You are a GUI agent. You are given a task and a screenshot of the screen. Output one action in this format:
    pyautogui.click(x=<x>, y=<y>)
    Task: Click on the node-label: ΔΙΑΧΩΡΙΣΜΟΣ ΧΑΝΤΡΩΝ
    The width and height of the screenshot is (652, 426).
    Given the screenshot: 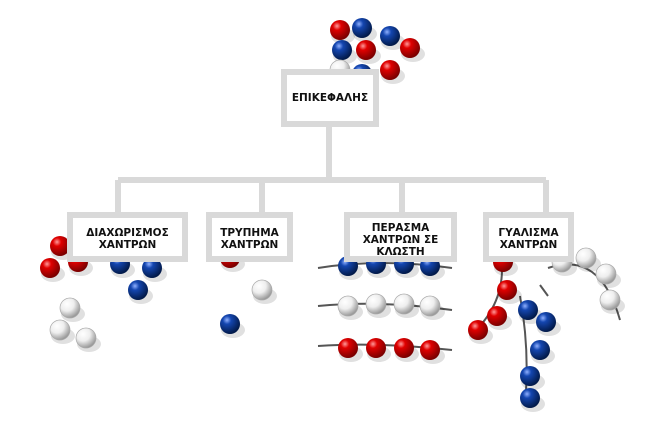 What is the action you would take?
    pyautogui.click(x=127, y=239)
    